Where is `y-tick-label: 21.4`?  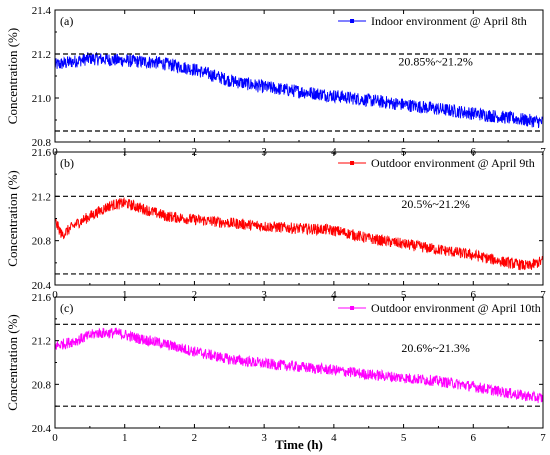 y-tick-label: 21.4 is located at coordinates (42, 11).